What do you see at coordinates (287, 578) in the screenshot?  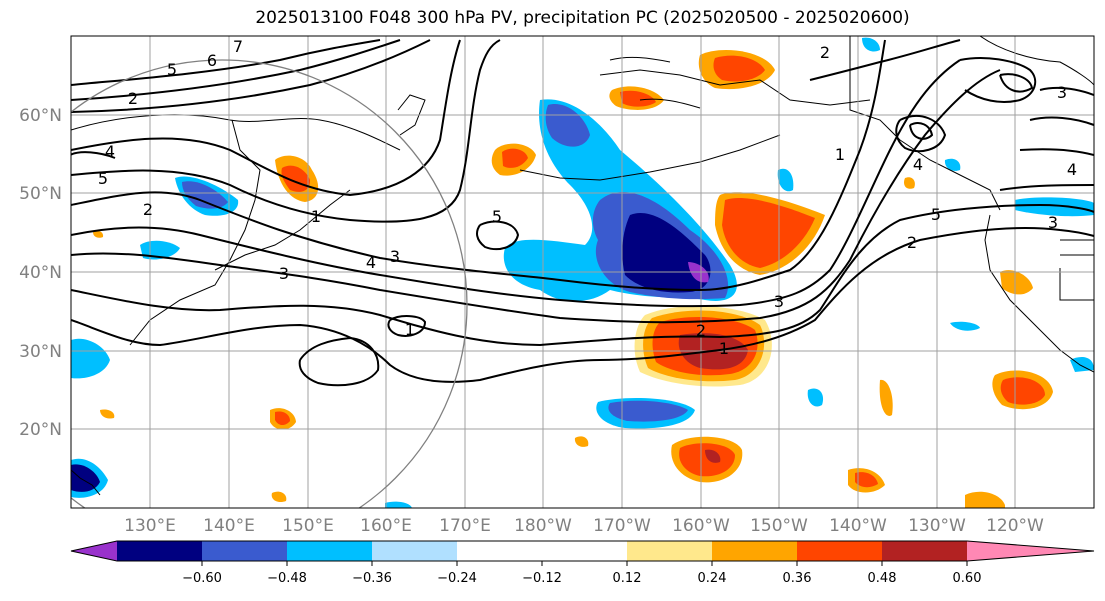 I see `colorbar-tick-label: −0.48` at bounding box center [287, 578].